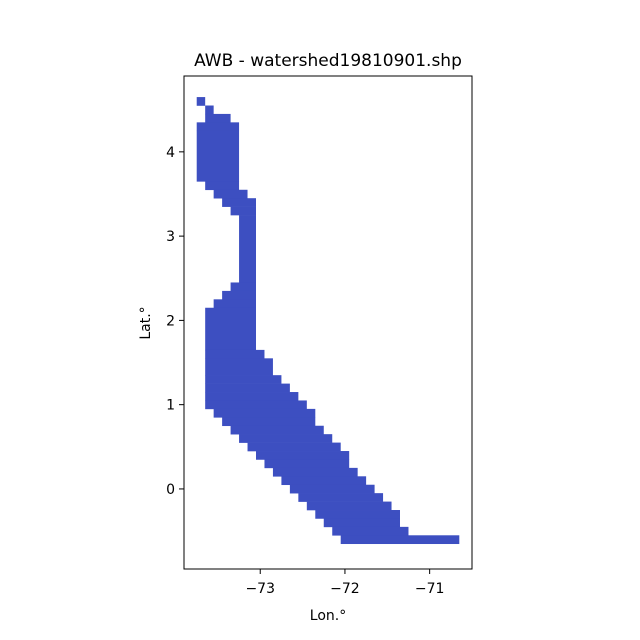 This screenshot has height=640, width=640. I want to click on y-axis: 0 1 2 3 4, so click(175, 321).